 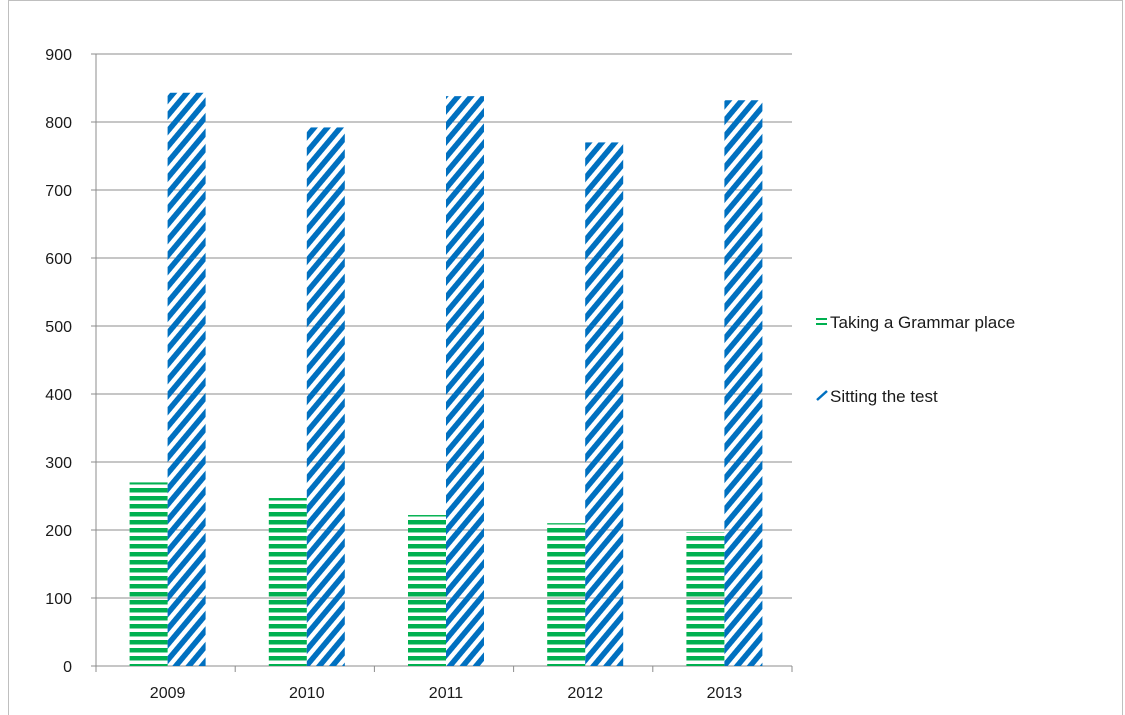 I want to click on y-tick-labels: 0 100 200 300 400 500 600 700 800 900, so click(x=58, y=361).